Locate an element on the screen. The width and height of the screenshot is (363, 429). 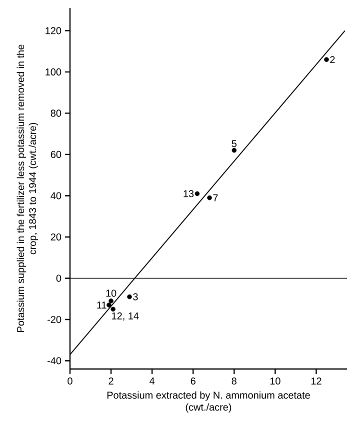
annotation: 5 is located at coordinates (234, 144).